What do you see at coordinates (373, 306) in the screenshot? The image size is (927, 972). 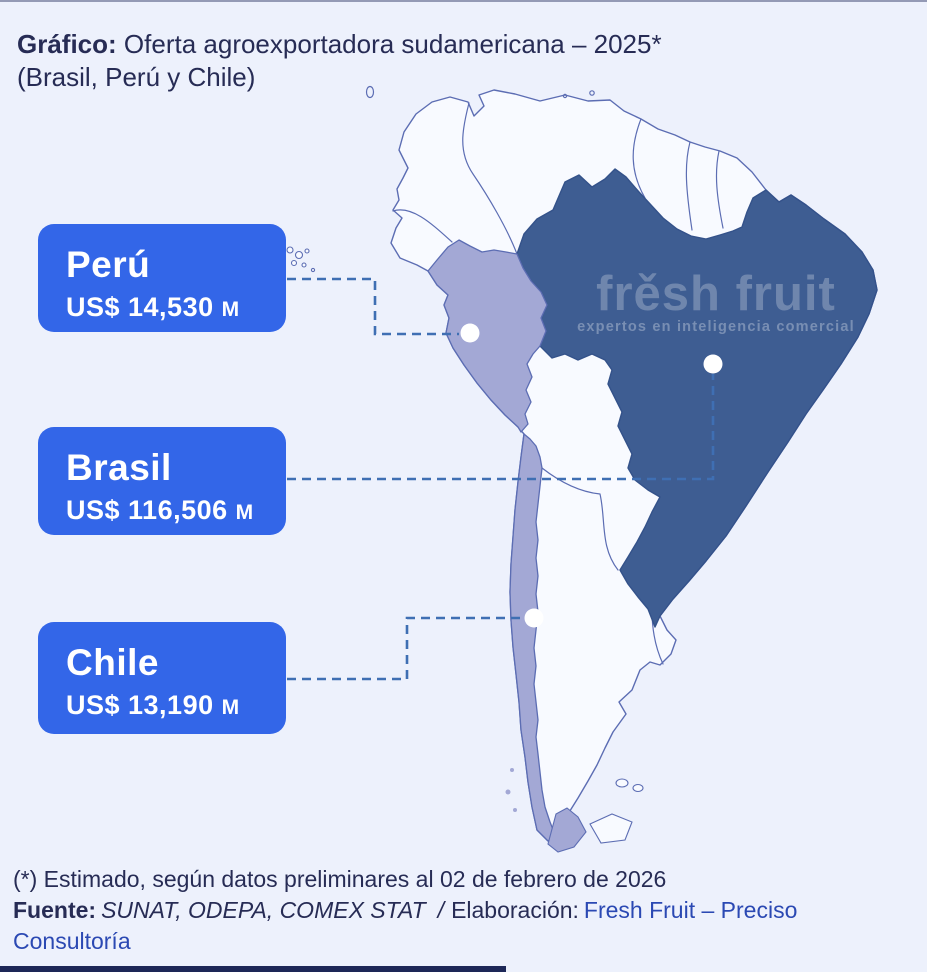 I see `peru-leader-line` at bounding box center [373, 306].